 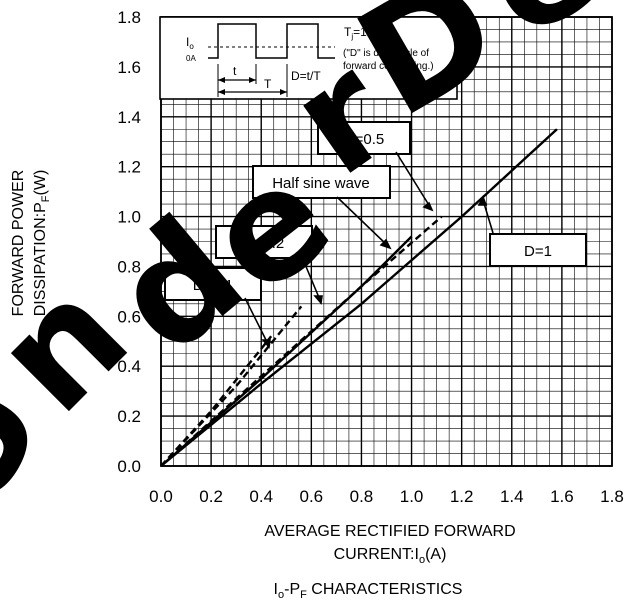 I want to click on label-d1: D=1, so click(x=538, y=250).